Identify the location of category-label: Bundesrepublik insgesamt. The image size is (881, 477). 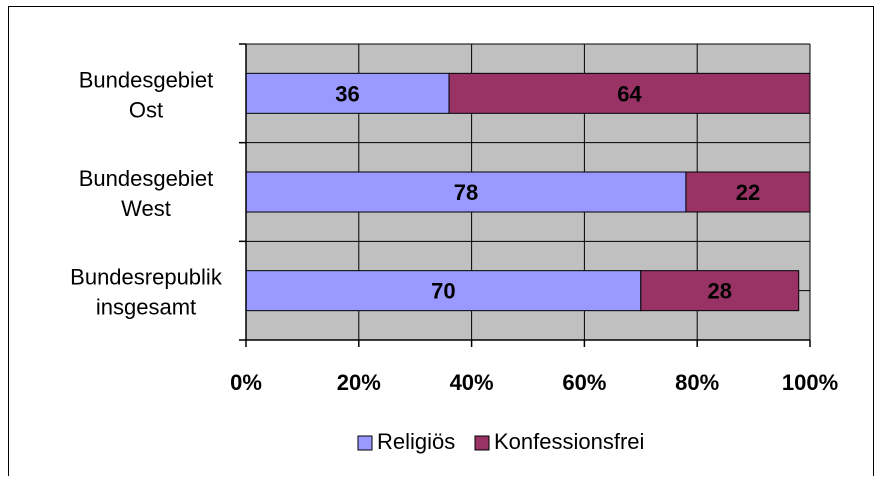
(146, 292).